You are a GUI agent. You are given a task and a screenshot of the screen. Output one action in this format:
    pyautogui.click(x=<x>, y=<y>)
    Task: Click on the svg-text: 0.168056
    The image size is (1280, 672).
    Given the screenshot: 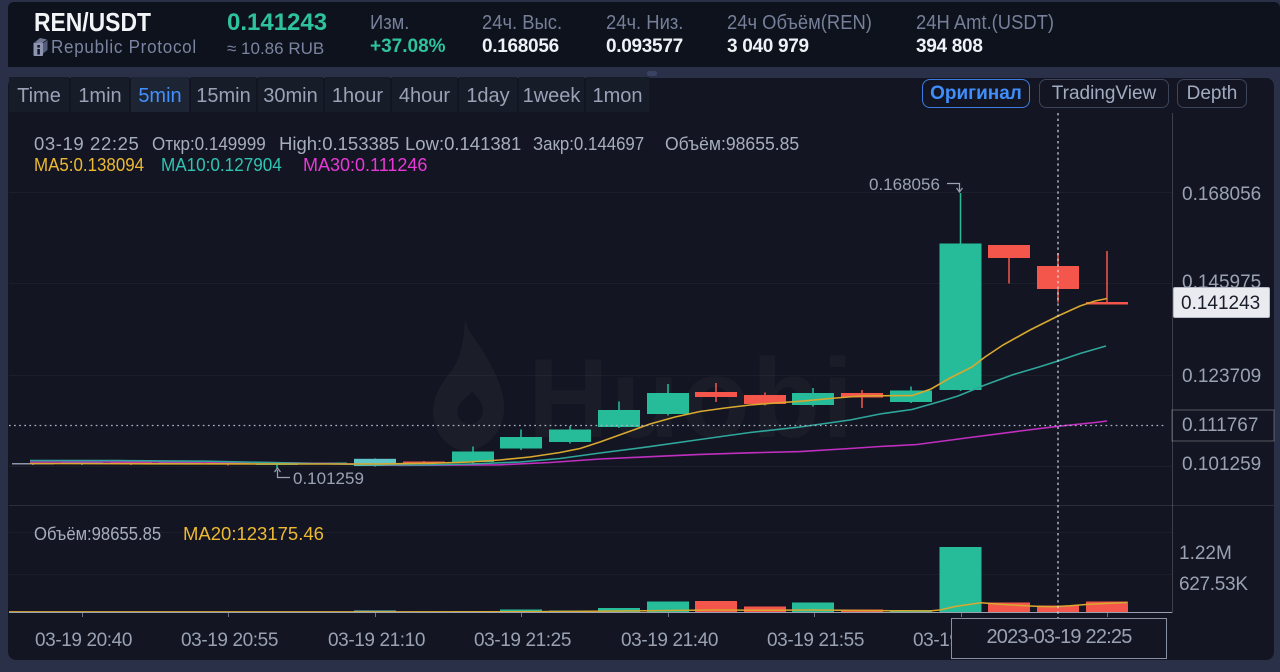 What is the action you would take?
    pyautogui.click(x=904, y=184)
    